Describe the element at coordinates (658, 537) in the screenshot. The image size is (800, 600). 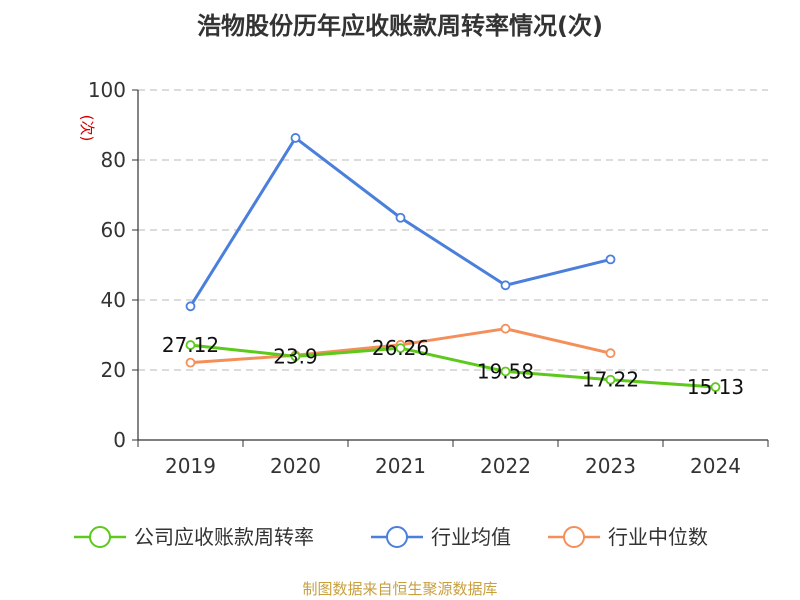
I see `legend-label: 行业中位数` at that location.